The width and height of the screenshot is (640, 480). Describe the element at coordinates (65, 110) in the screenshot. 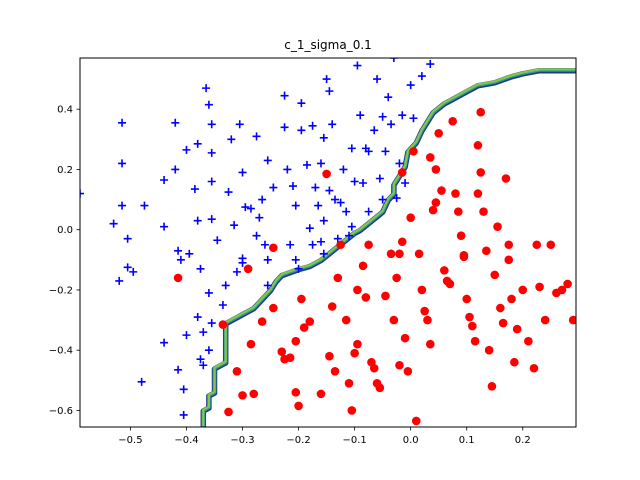

I see `y-tick-label: 0.4` at that location.